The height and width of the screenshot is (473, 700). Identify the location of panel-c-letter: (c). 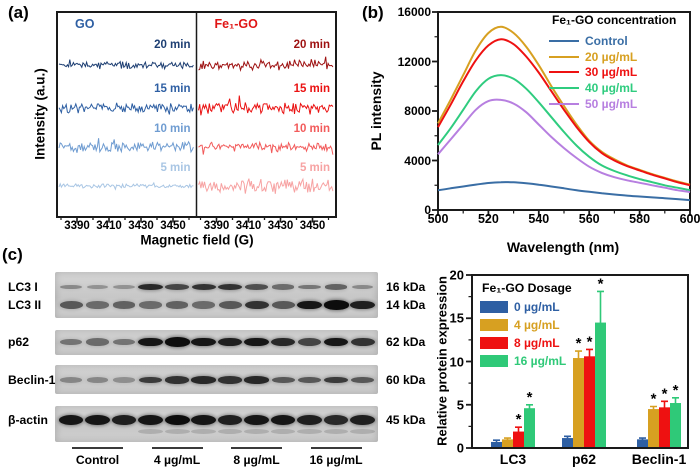
(12, 254).